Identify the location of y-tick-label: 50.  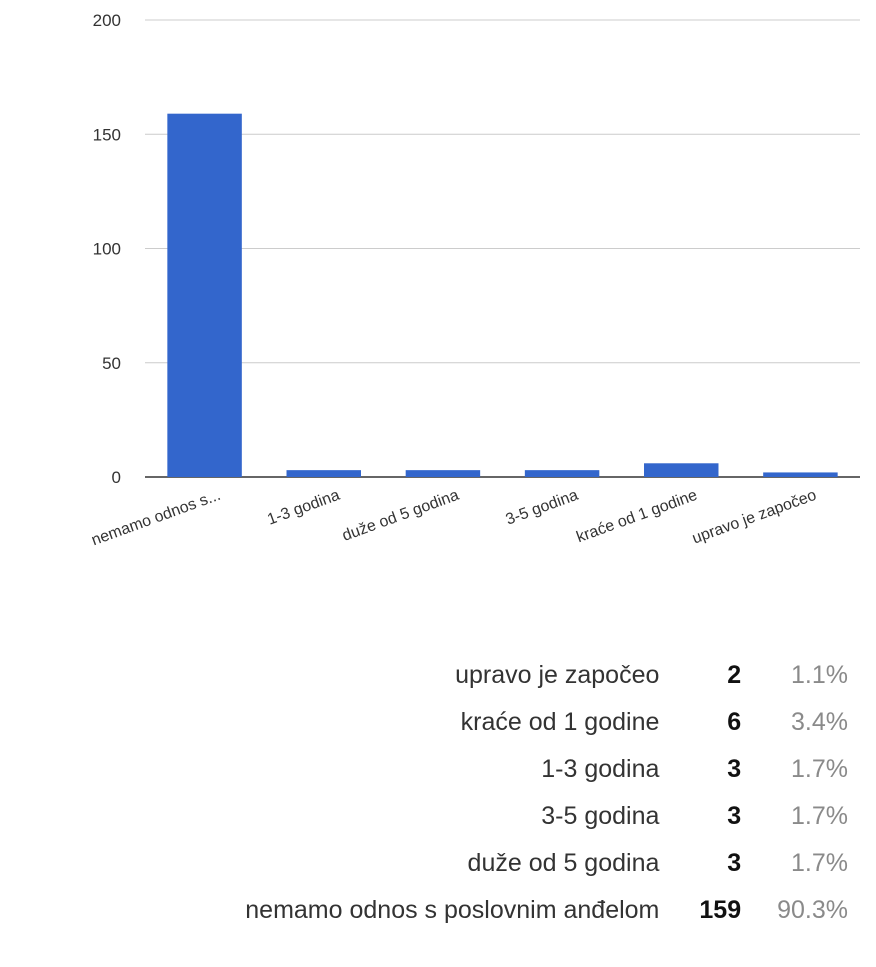
(111, 363).